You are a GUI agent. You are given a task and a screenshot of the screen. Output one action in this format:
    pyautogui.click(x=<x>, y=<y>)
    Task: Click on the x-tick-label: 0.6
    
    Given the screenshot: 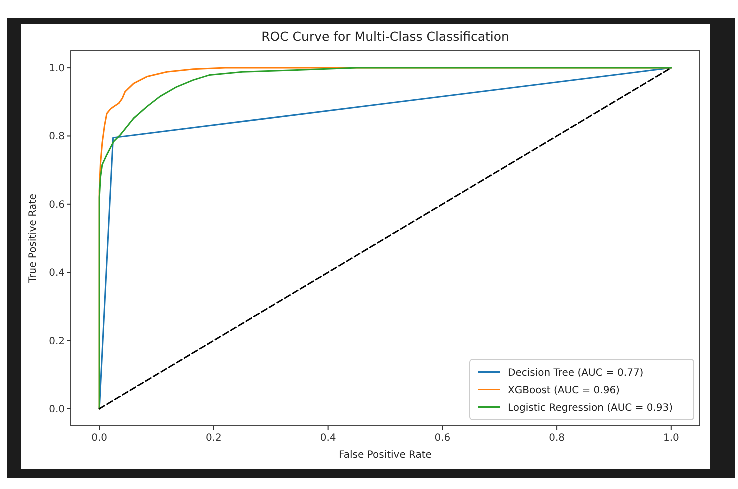 What is the action you would take?
    pyautogui.click(x=442, y=438)
    